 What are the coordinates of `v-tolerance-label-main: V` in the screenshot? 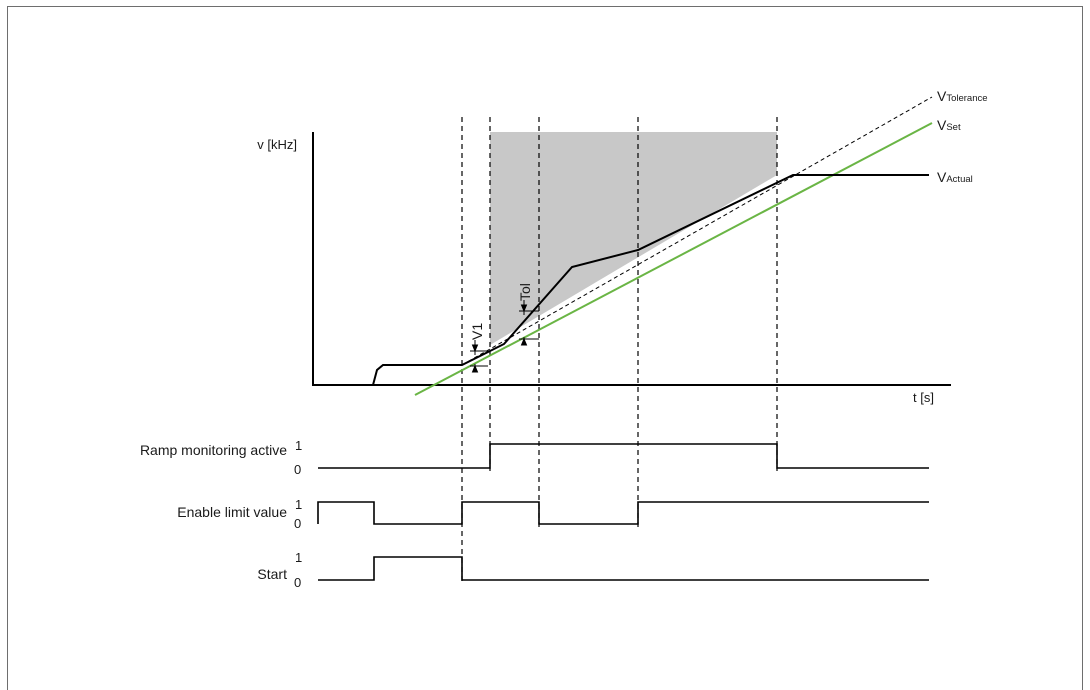 It's located at (942, 96).